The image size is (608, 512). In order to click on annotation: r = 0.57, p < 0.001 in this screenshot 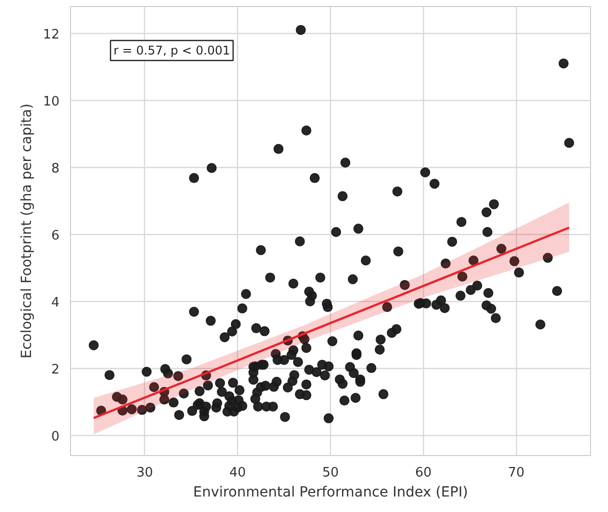, I will do `click(172, 51)`.